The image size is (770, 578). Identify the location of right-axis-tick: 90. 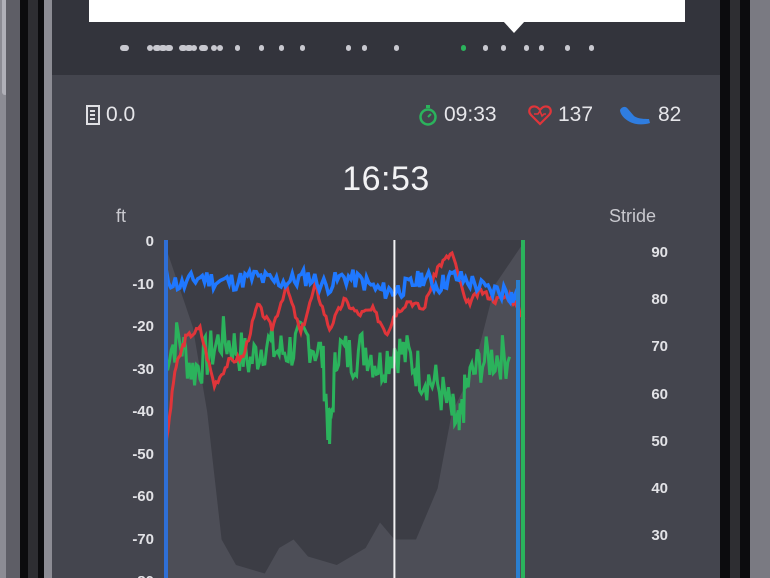
(659, 252).